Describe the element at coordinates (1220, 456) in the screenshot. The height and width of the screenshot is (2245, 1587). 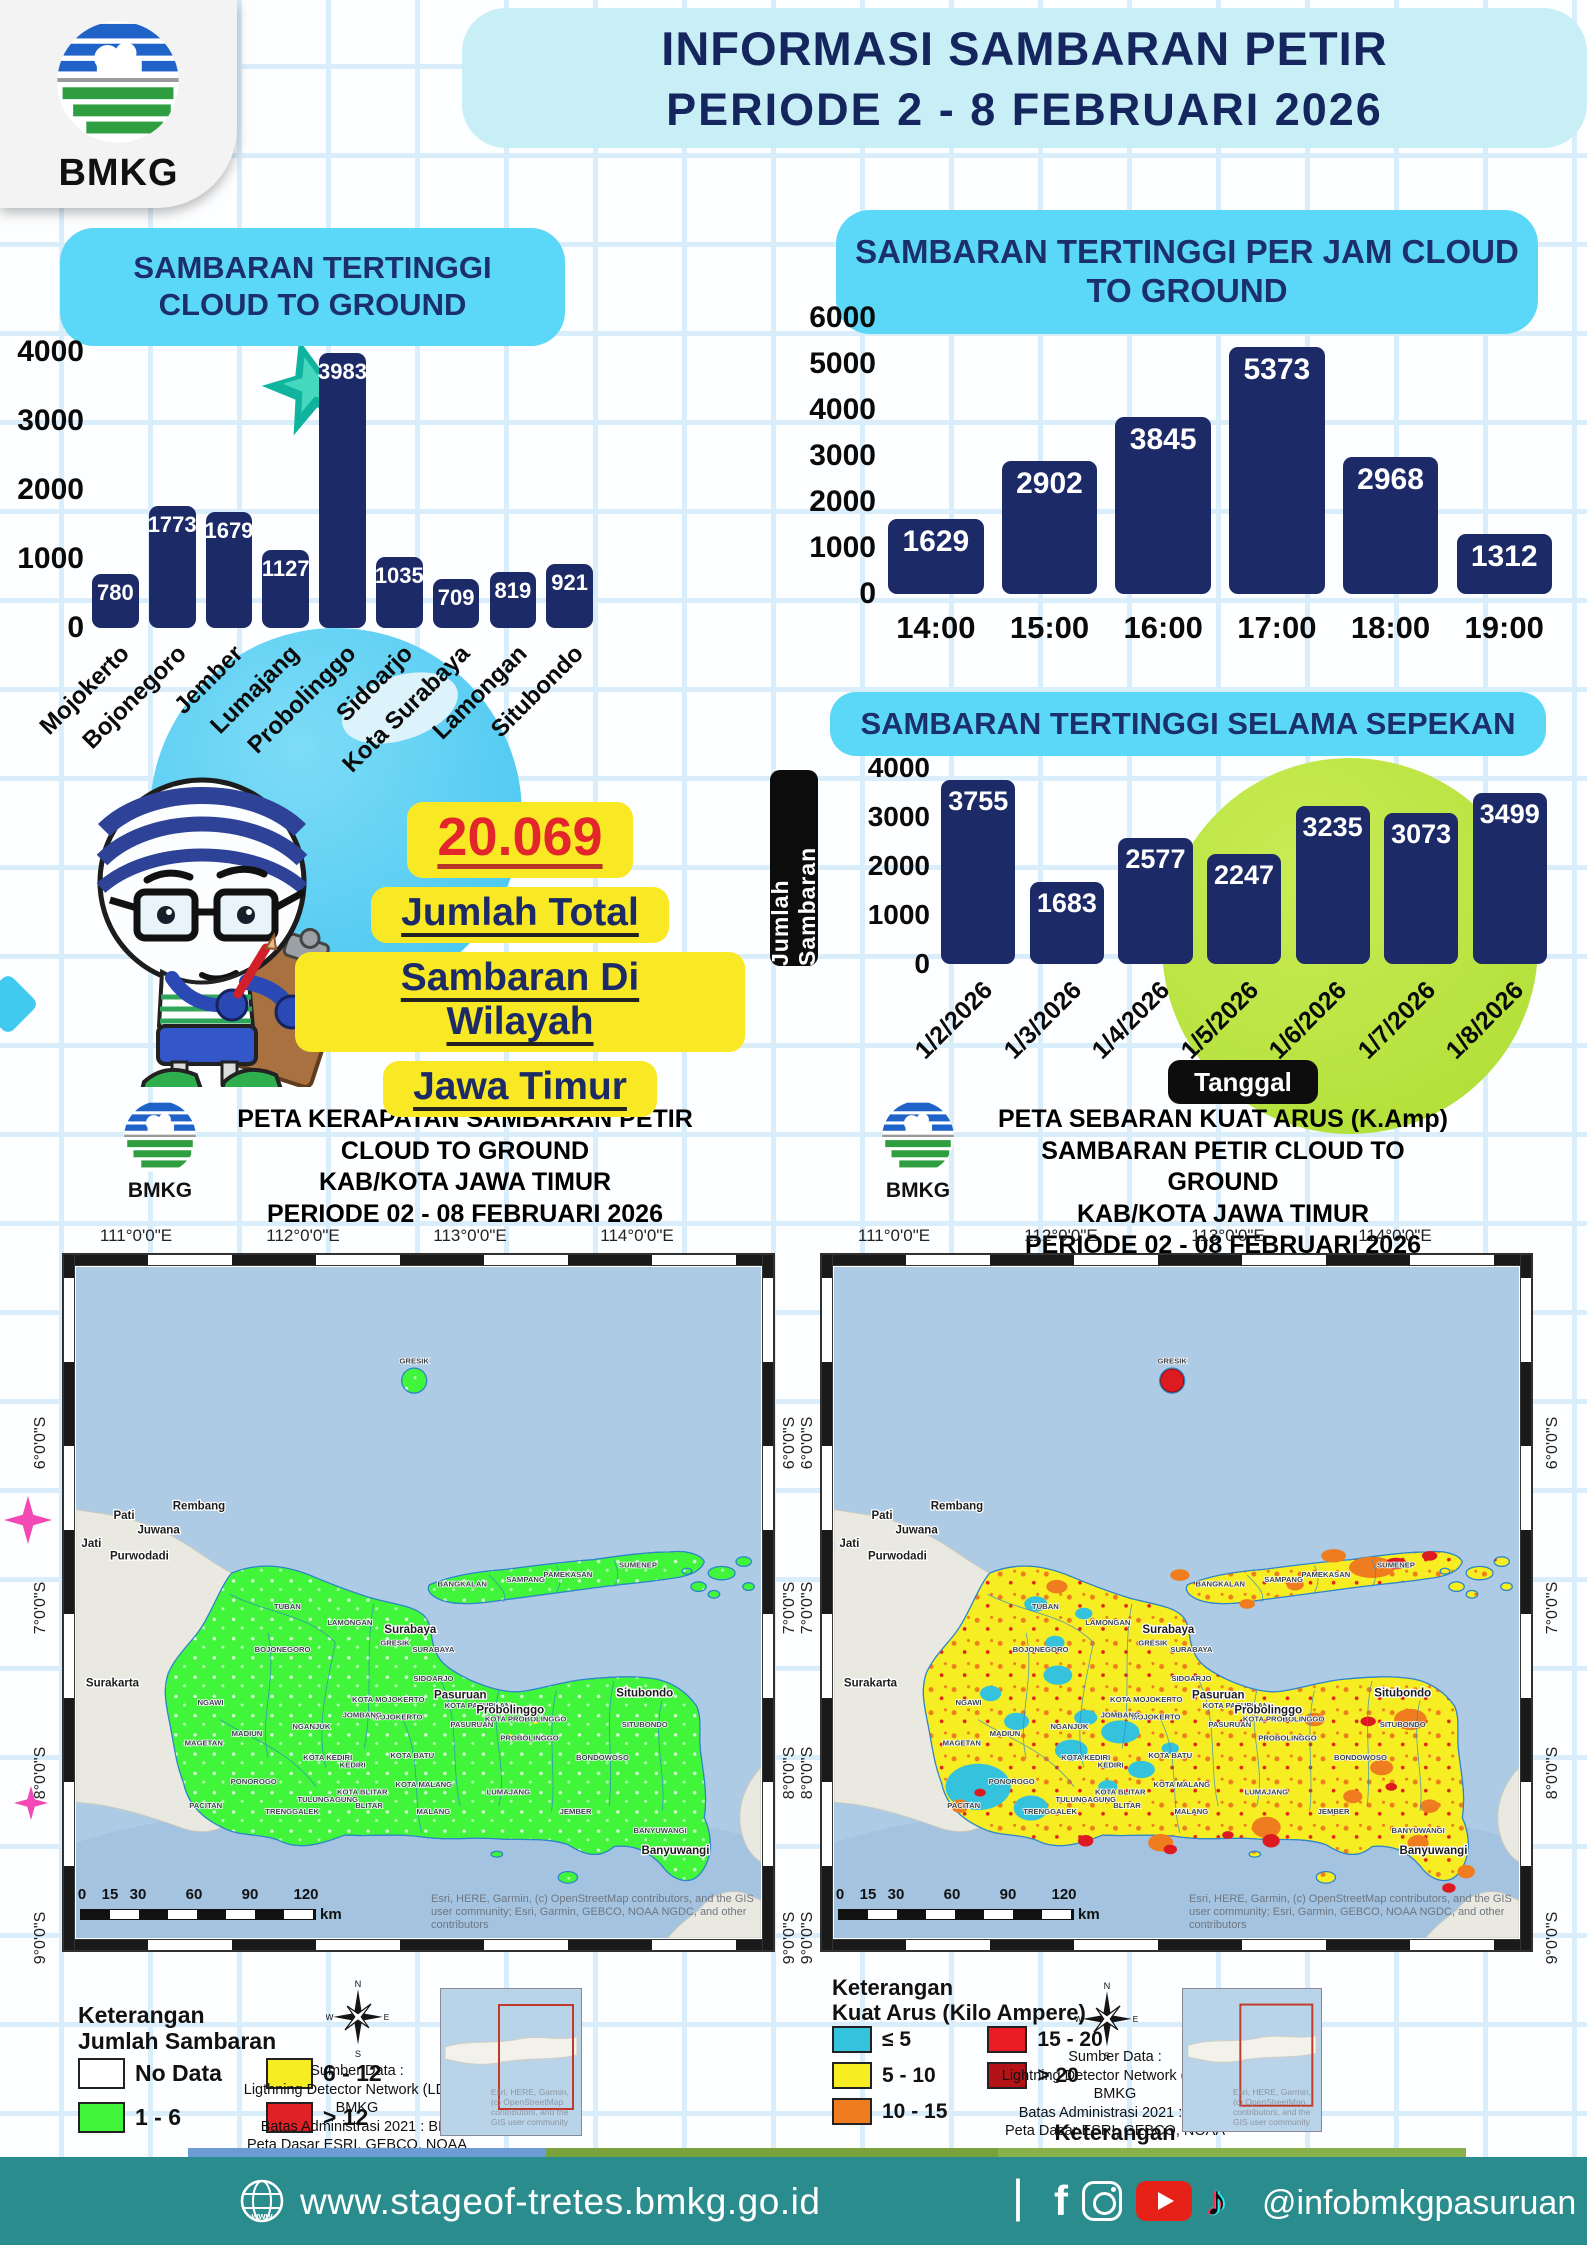
I see `chart2-plot: 1629 2902 3845 5373 2968 1312` at that location.